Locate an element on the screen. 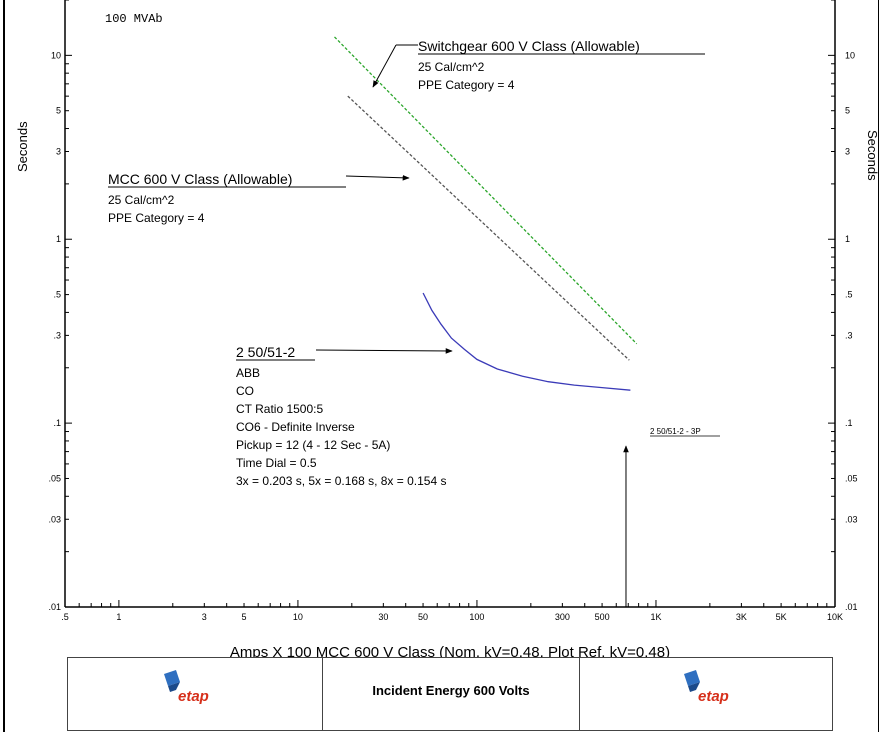 The width and height of the screenshot is (880, 733). y-tick-label-right: .05 is located at coordinates (851, 478).